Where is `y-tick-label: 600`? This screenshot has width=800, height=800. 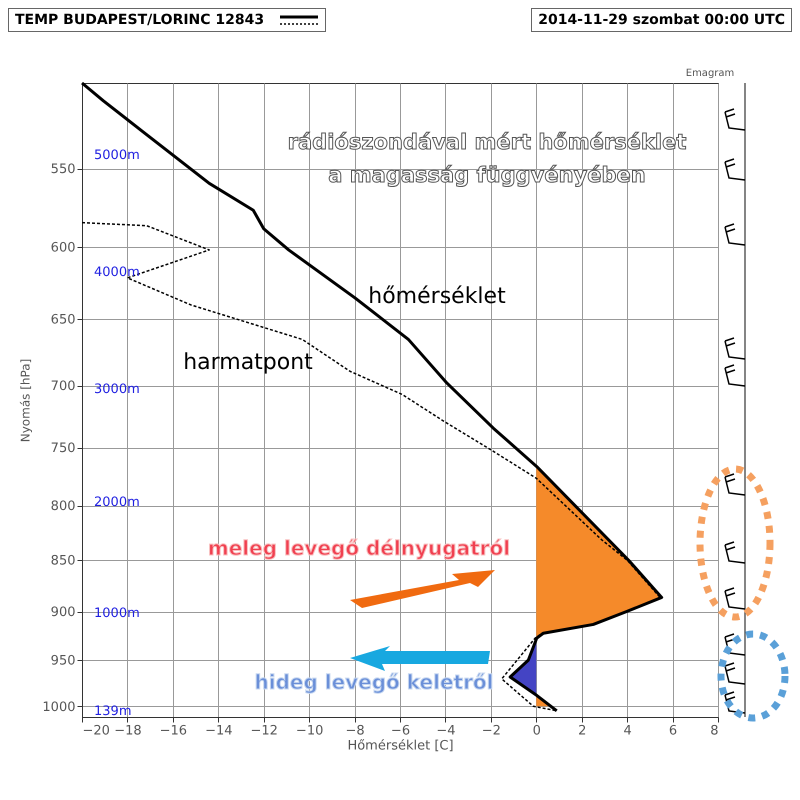
y-tick-label: 600 is located at coordinates (63, 248).